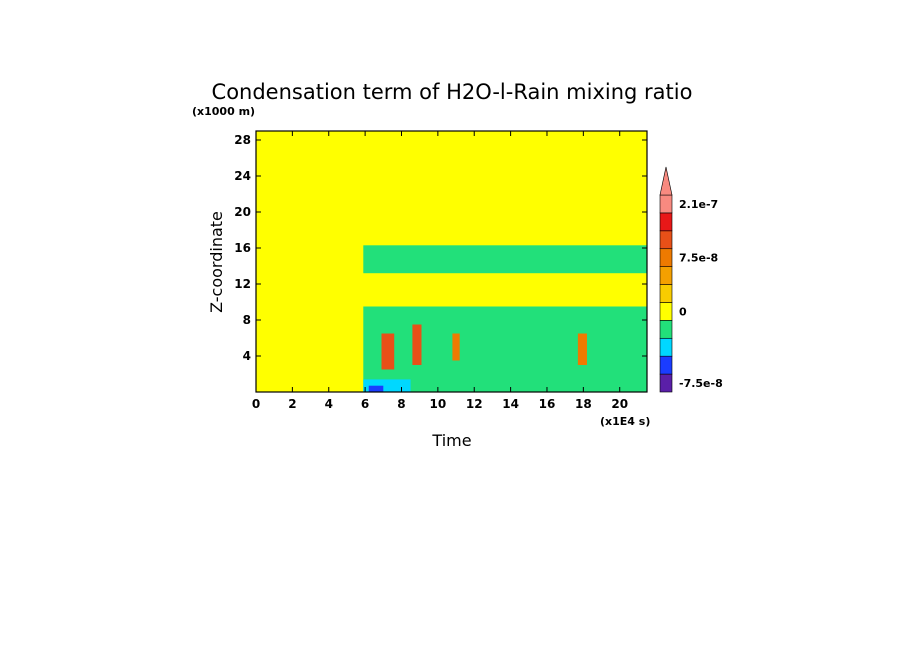 The height and width of the screenshot is (654, 904). Describe the element at coordinates (242, 176) in the screenshot. I see `y-tick-label: 24` at that location.